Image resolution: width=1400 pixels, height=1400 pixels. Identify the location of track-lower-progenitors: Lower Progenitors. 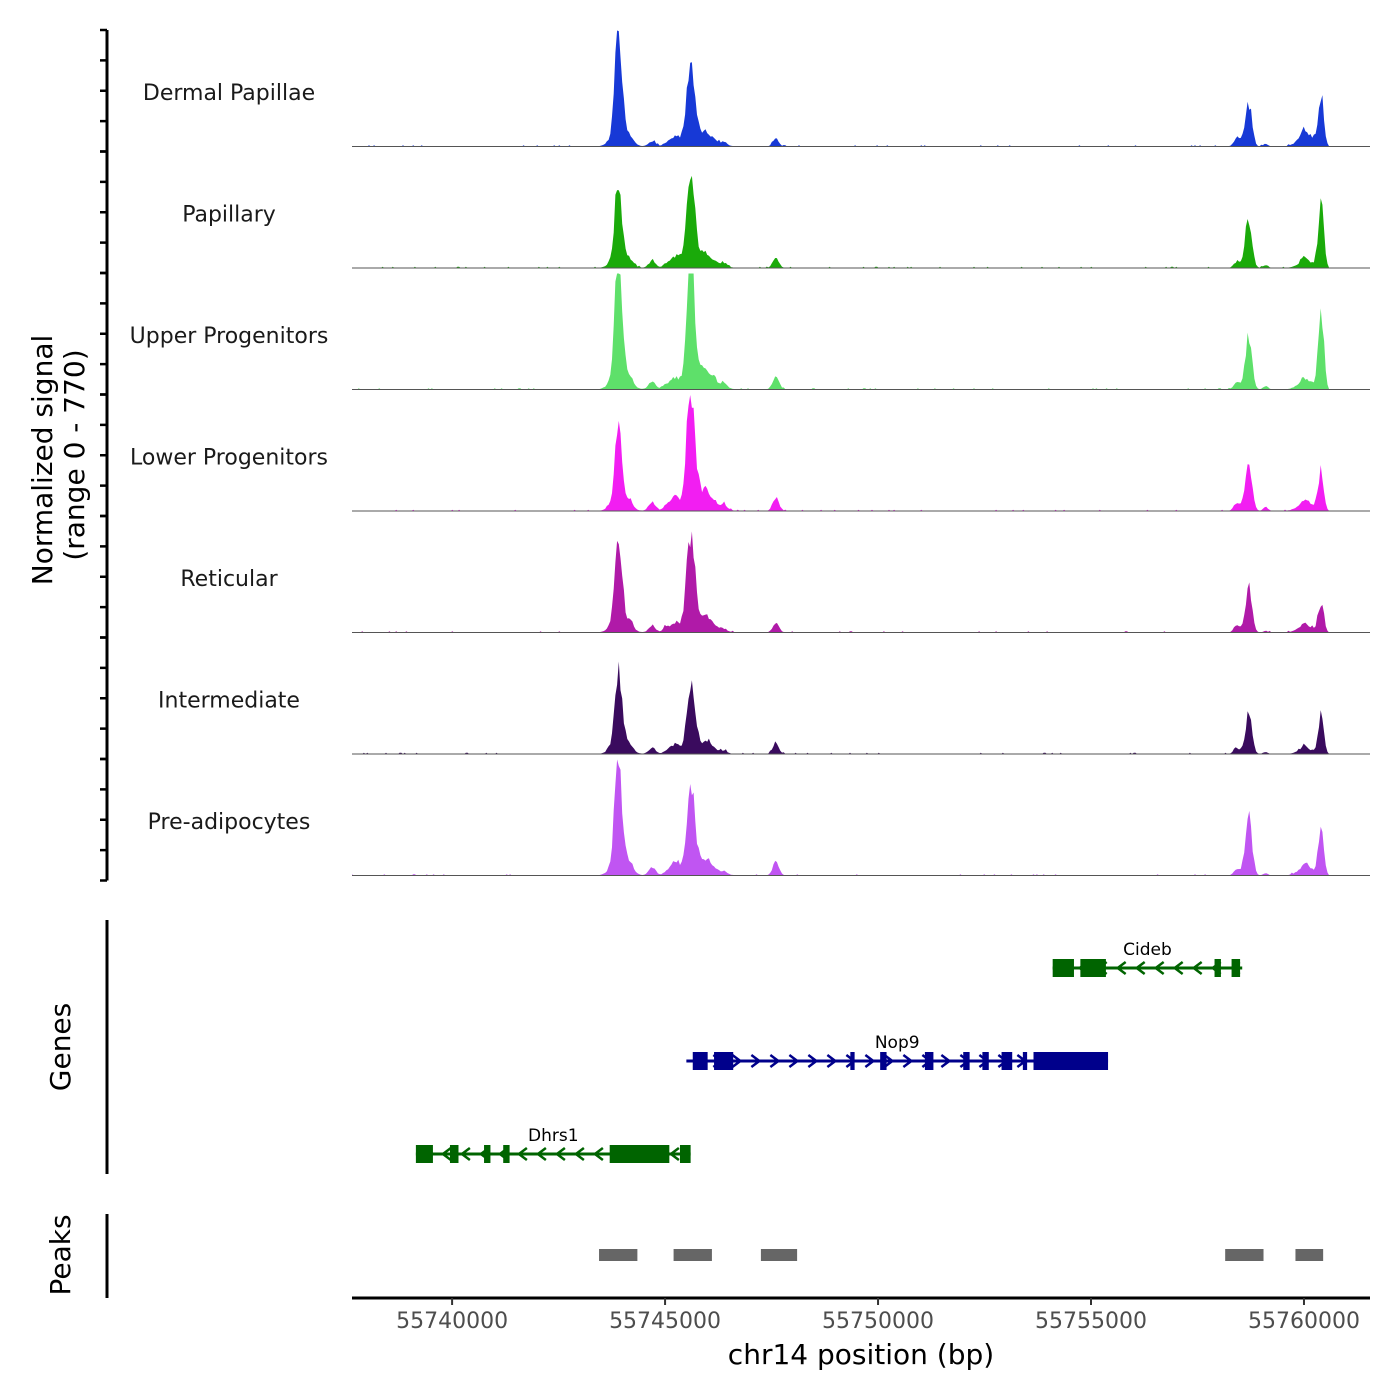
(735, 455).